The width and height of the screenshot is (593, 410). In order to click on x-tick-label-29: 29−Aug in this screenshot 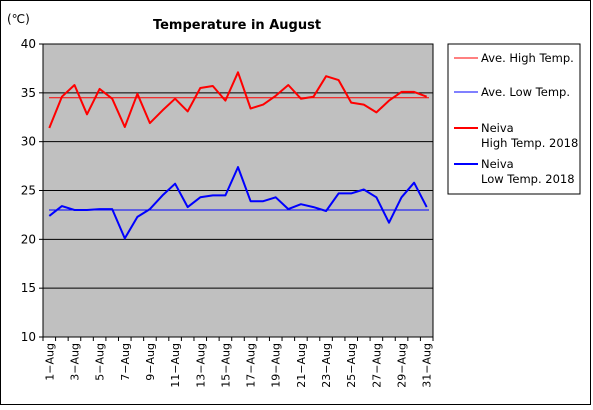, I will do `click(402, 365)`.